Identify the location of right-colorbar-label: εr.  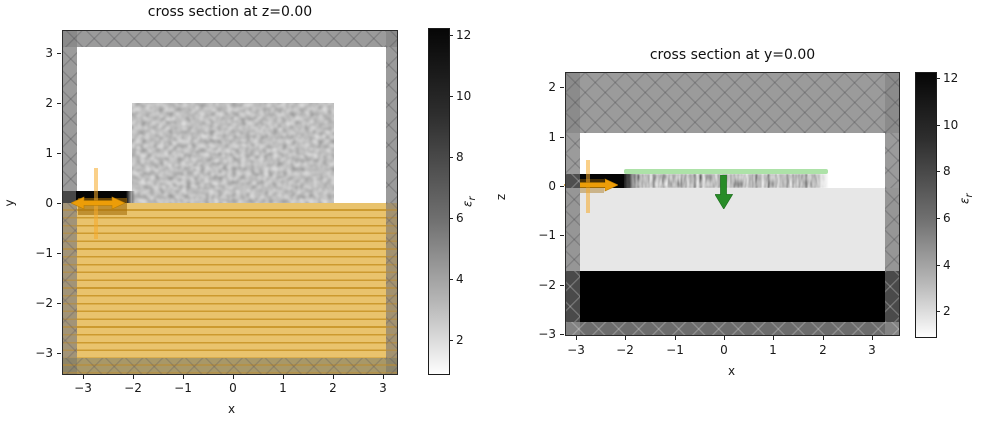
(966, 198).